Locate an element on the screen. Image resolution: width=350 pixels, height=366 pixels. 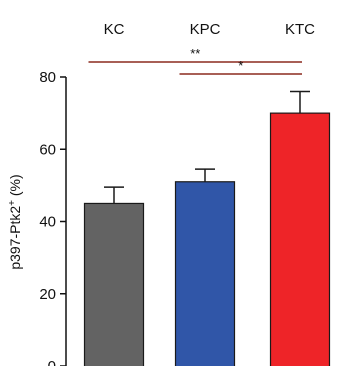
significance-brackets: *** is located at coordinates (195, 60).